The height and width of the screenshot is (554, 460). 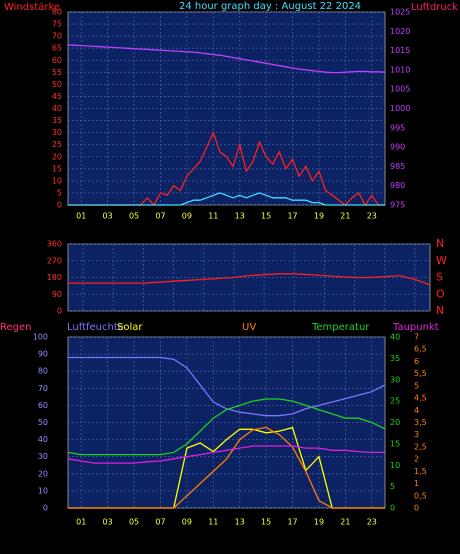 I want to click on y2-tick-label: 975, so click(x=397, y=205).